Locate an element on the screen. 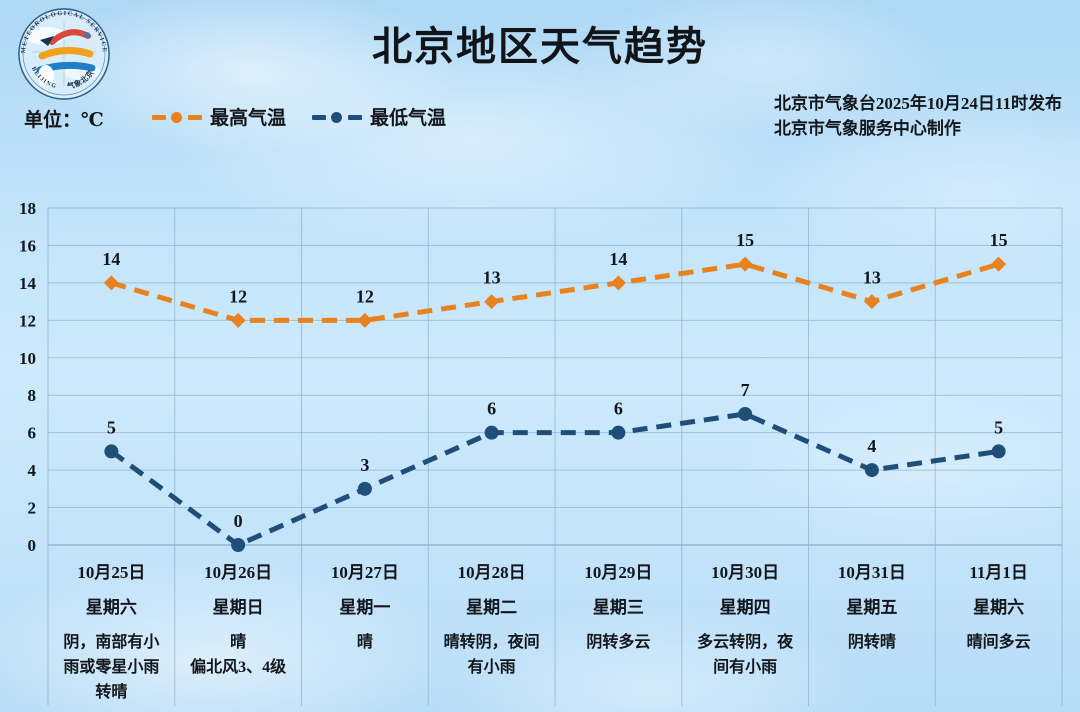 Image resolution: width=1080 pixels, height=712 pixels. x-axis-date-label: 10月25日 is located at coordinates (111, 572).